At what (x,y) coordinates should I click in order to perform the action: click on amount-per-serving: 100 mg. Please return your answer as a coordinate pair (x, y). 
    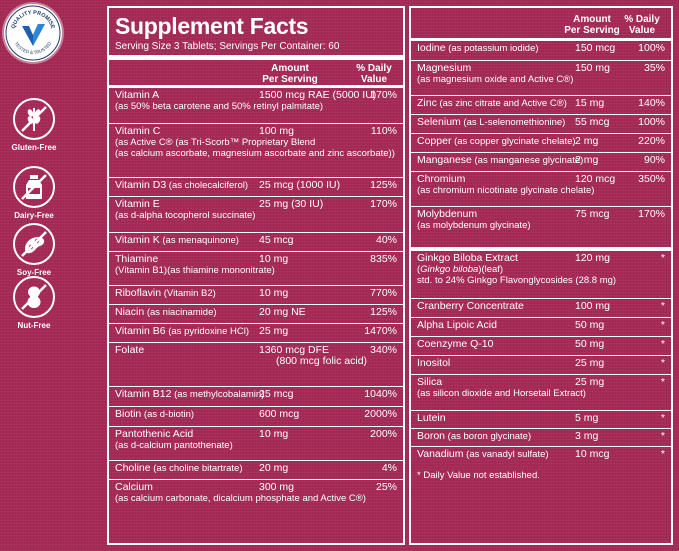
    Looking at the image, I should click on (277, 131).